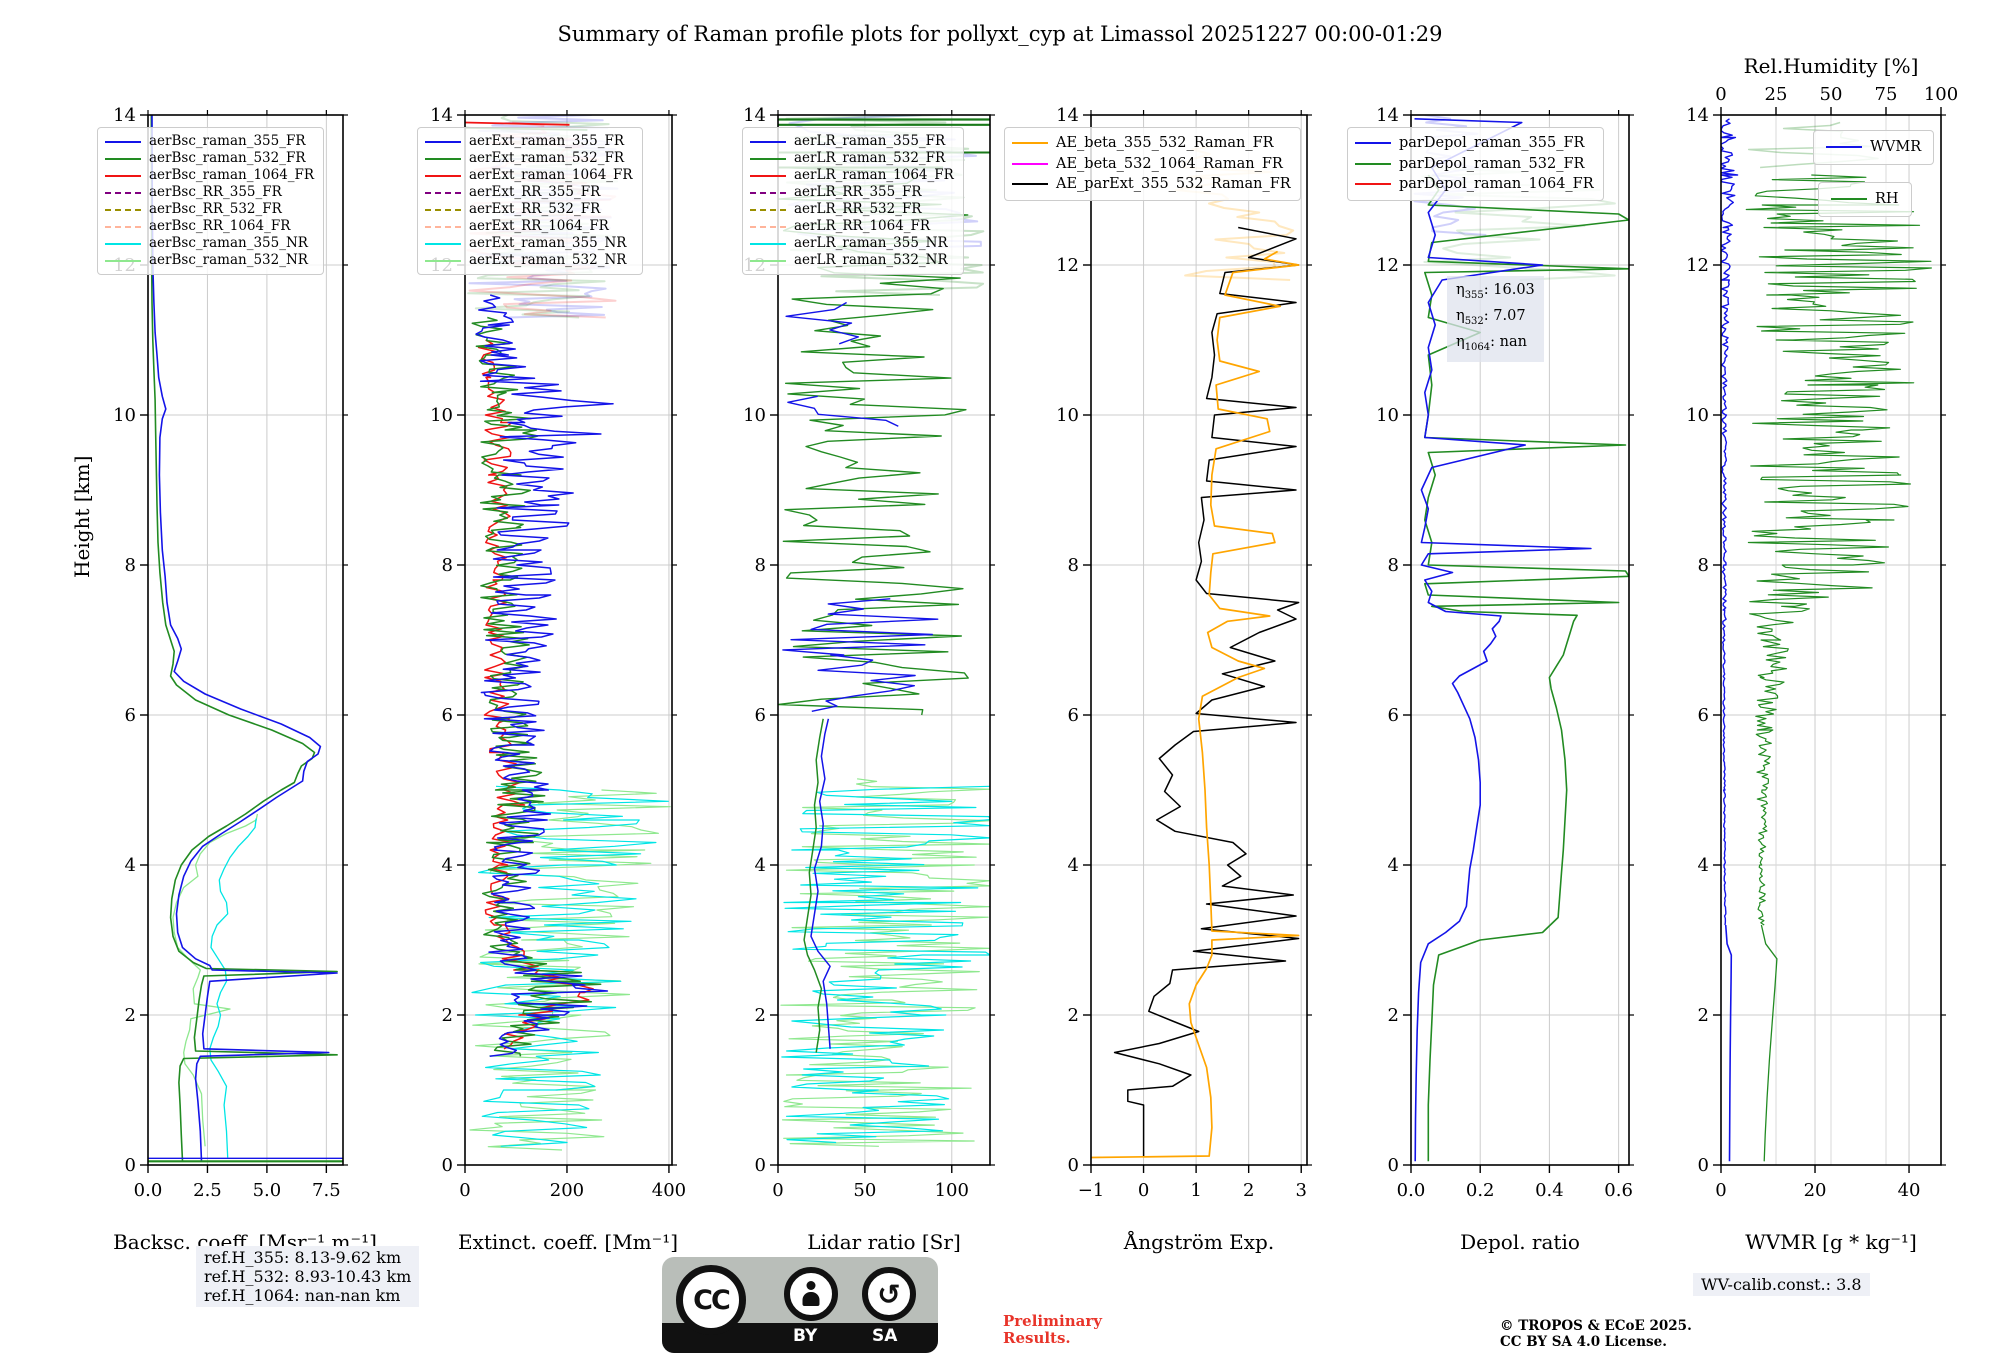 This screenshot has height=1360, width=2000. Describe the element at coordinates (568, 1242) in the screenshot. I see `x-axis-label-extinction: Extinct. coeff. [Mm⁻¹]` at that location.